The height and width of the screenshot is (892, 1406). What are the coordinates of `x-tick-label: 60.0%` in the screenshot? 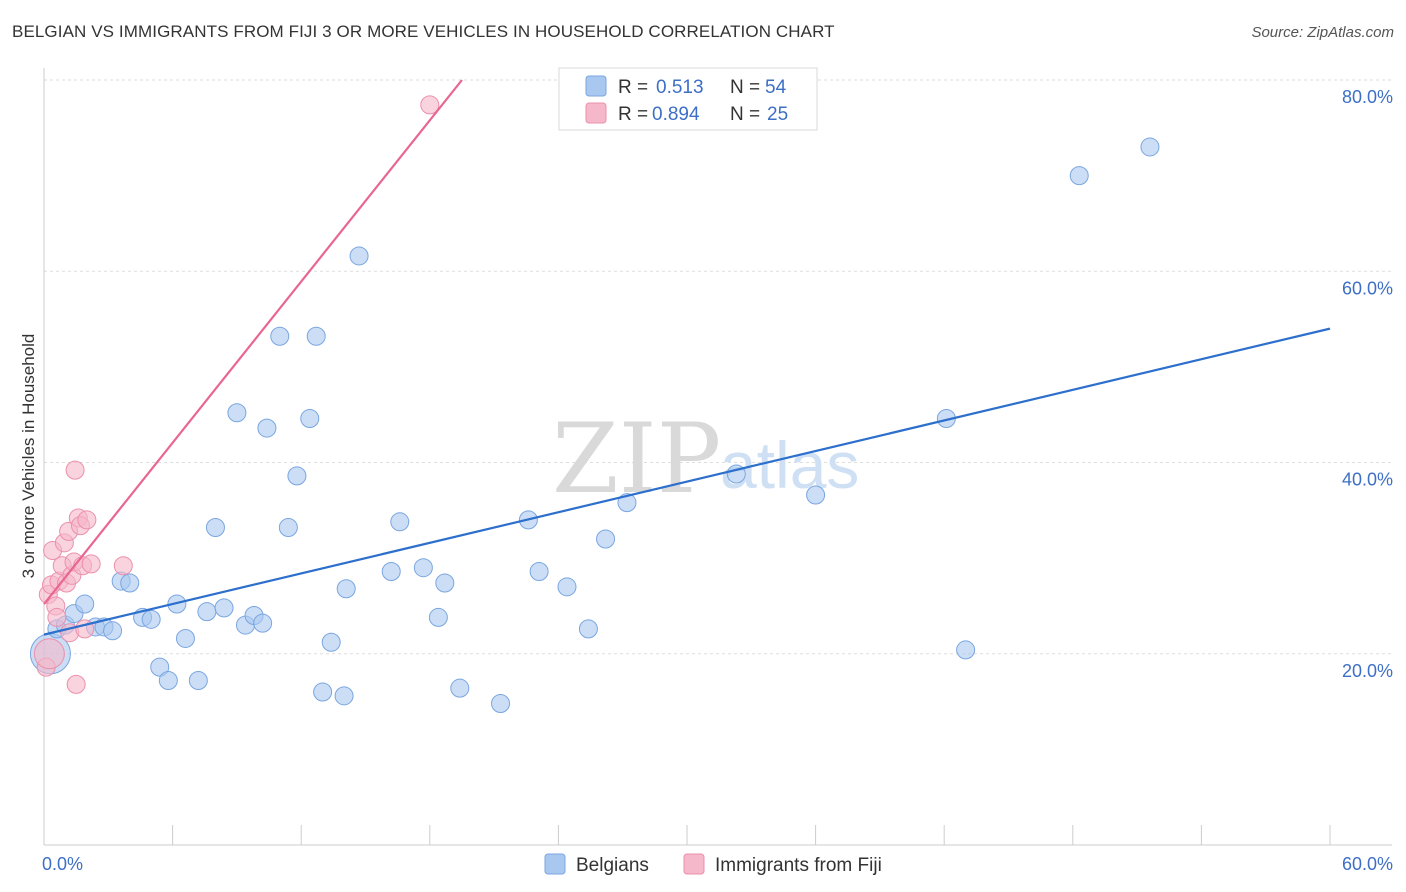 It's located at (1367, 864).